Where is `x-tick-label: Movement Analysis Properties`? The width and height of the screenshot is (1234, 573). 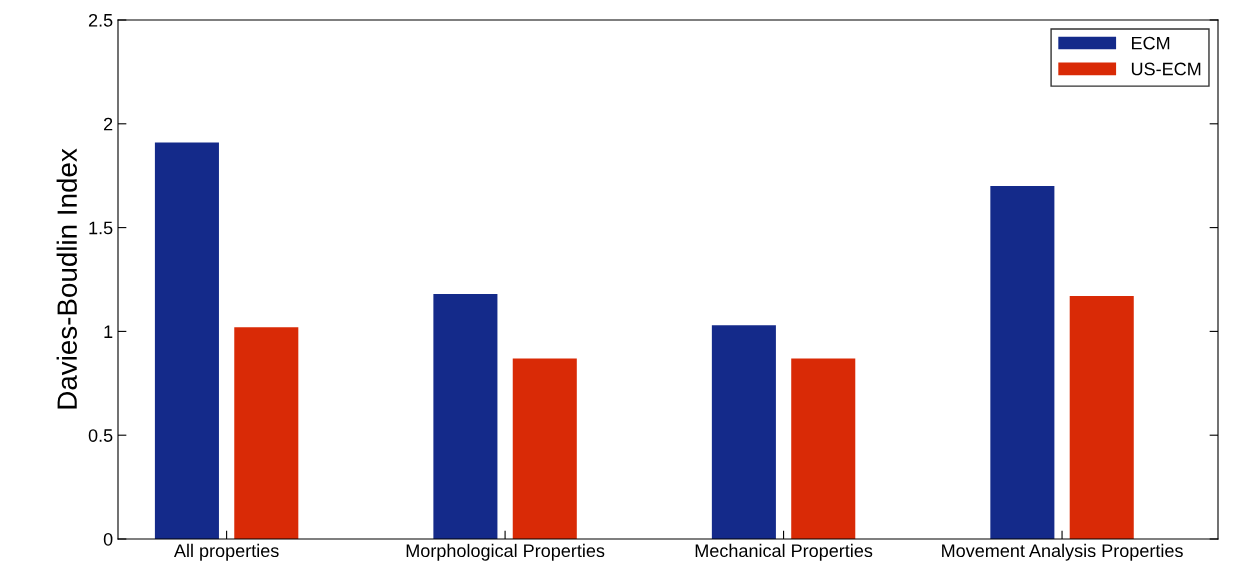 x-tick-label: Movement Analysis Properties is located at coordinates (1062, 552).